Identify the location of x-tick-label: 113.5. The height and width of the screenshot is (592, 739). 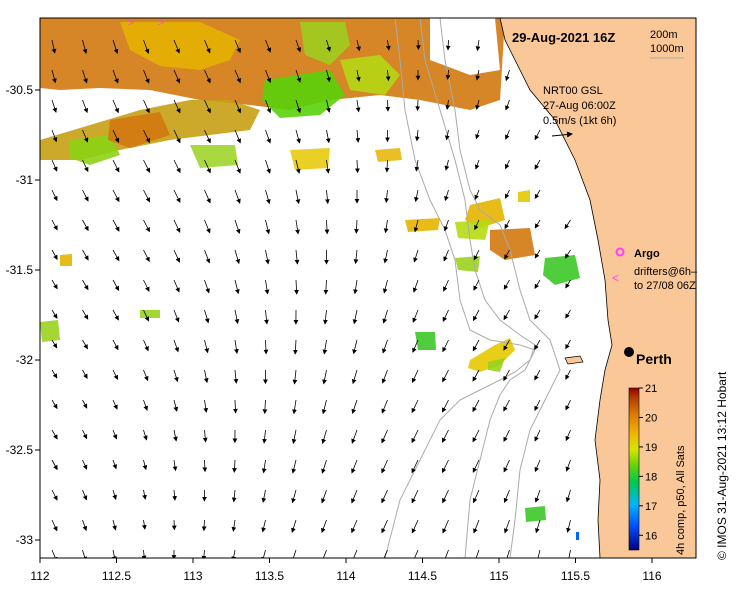
(269, 576).